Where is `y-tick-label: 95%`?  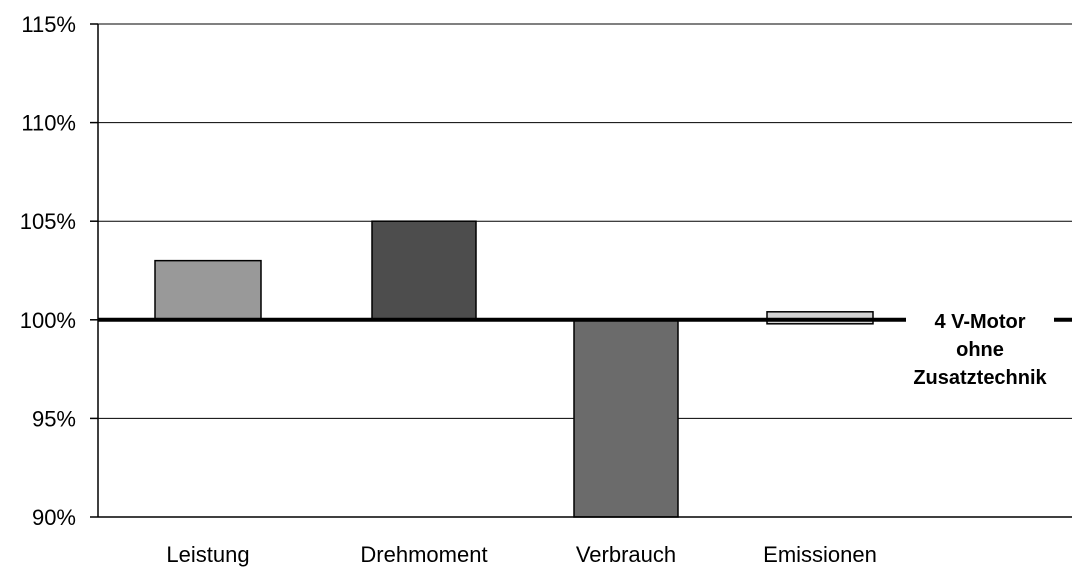 y-tick-label: 95% is located at coordinates (54, 418).